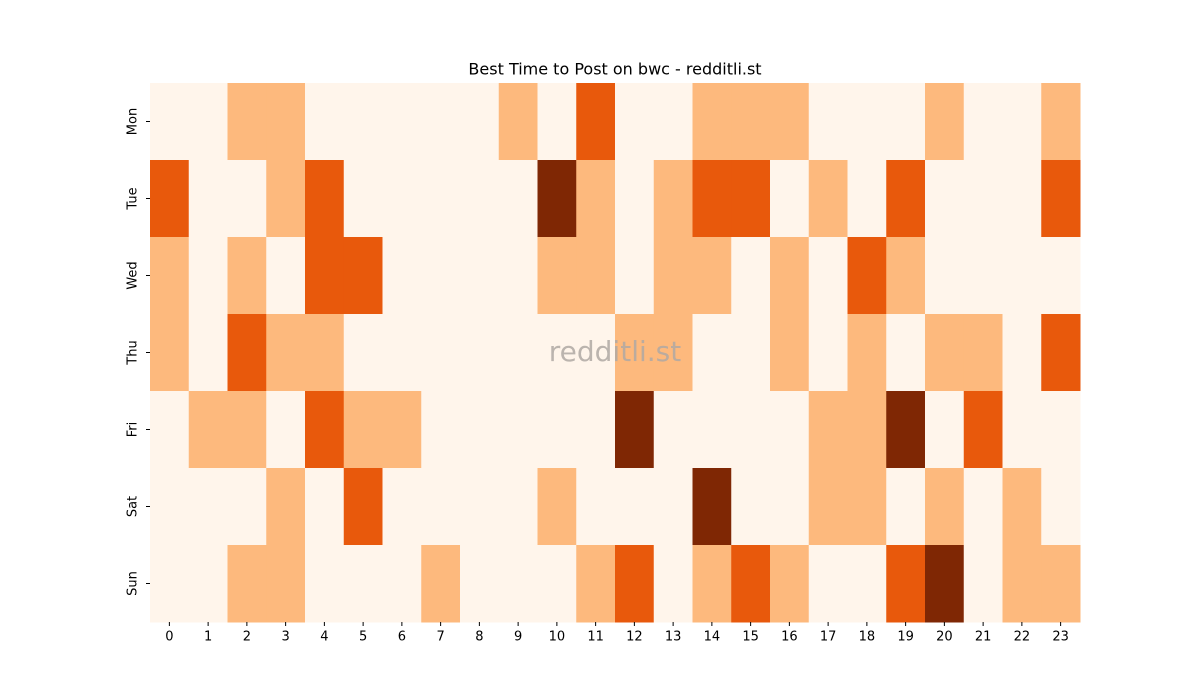 The height and width of the screenshot is (700, 1200). I want to click on x-tick-label: 19, so click(905, 637).